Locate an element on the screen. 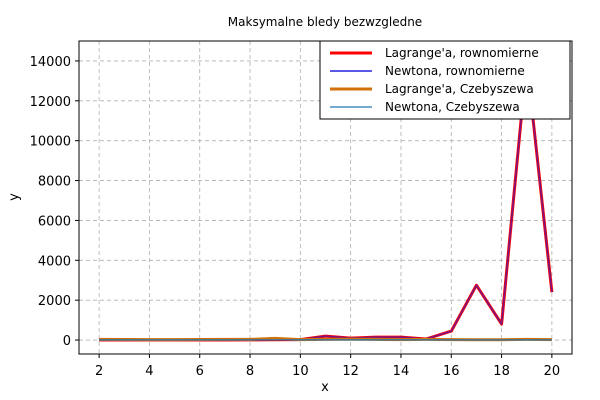  x-tick-label: 16 is located at coordinates (451, 371).